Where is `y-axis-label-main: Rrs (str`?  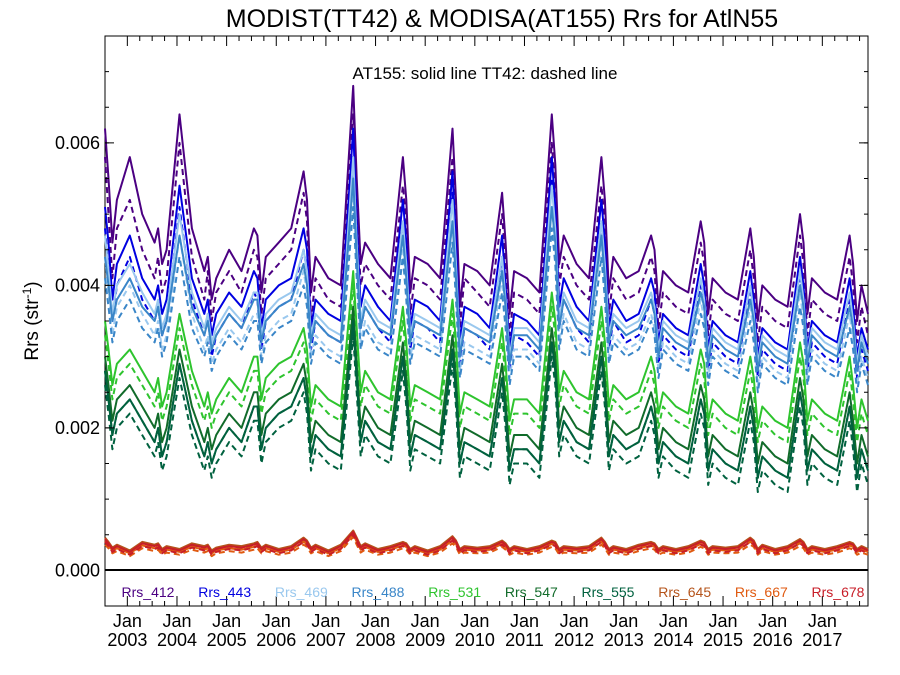
y-axis-label-main: Rrs (str is located at coordinates (32, 329).